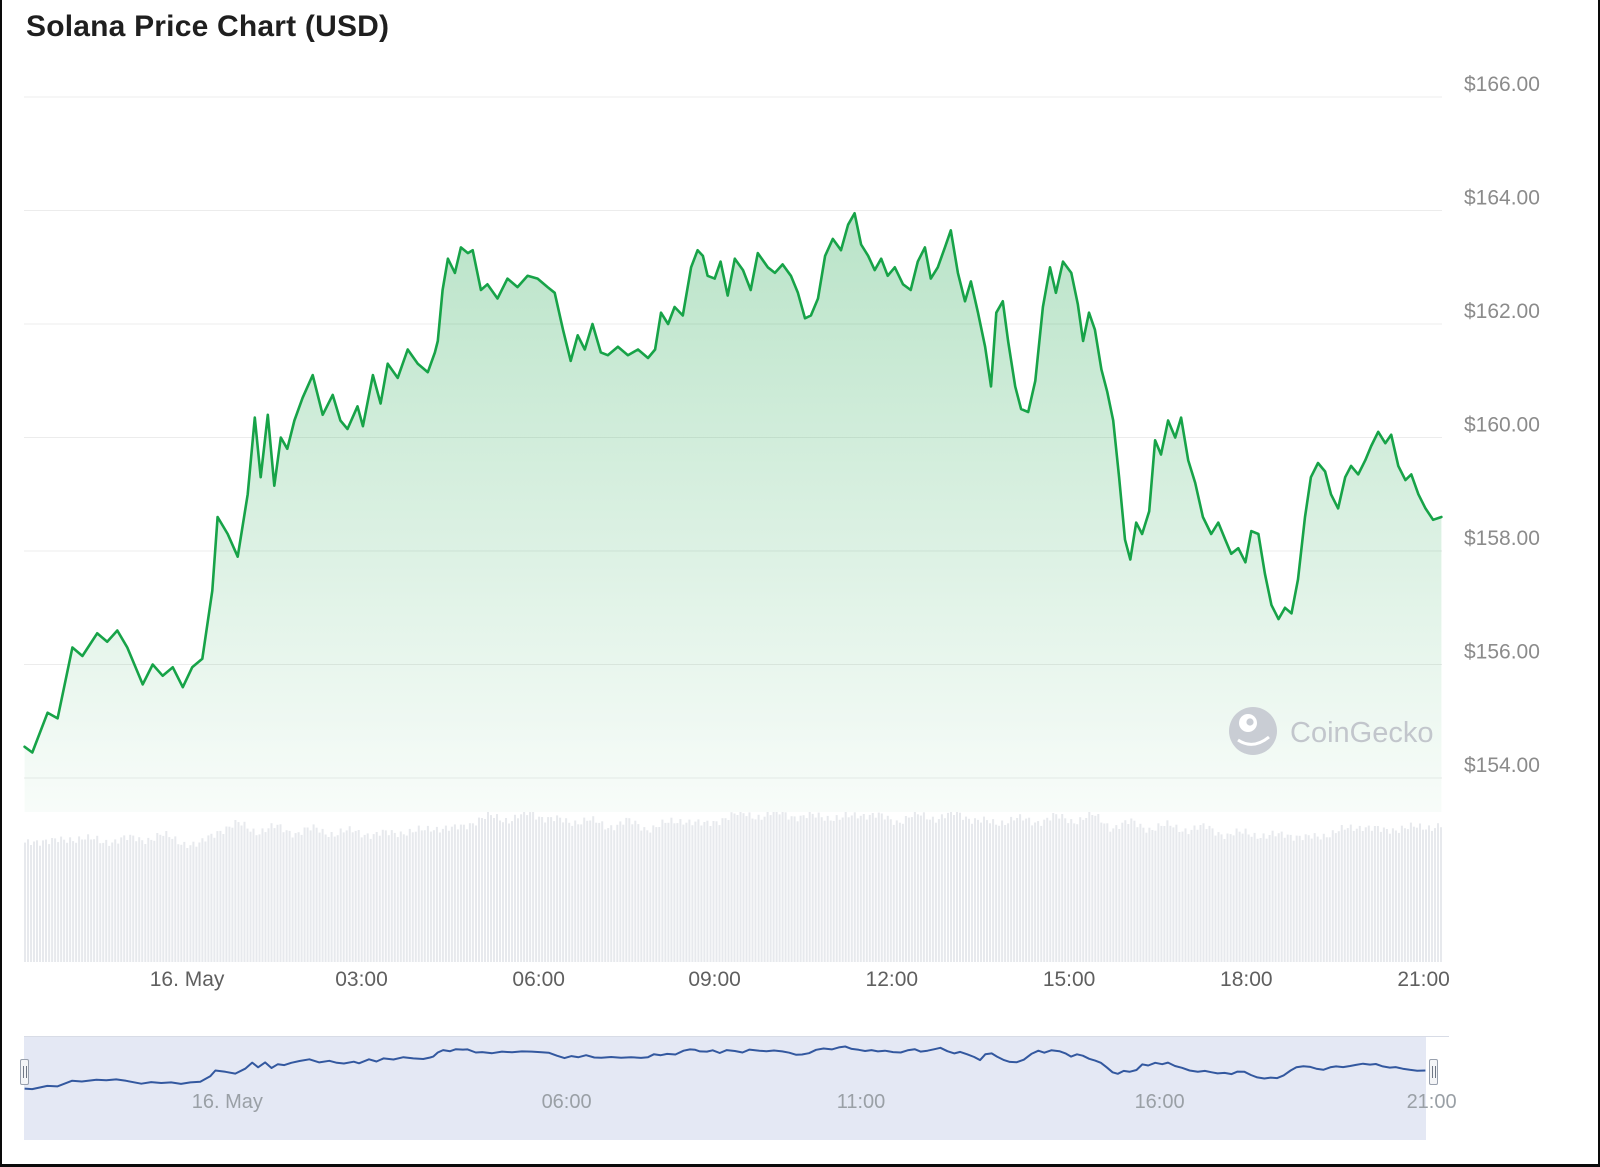 Image resolution: width=1600 pixels, height=1167 pixels. Describe the element at coordinates (733, 887) in the screenshot. I see `volume-bars` at that location.